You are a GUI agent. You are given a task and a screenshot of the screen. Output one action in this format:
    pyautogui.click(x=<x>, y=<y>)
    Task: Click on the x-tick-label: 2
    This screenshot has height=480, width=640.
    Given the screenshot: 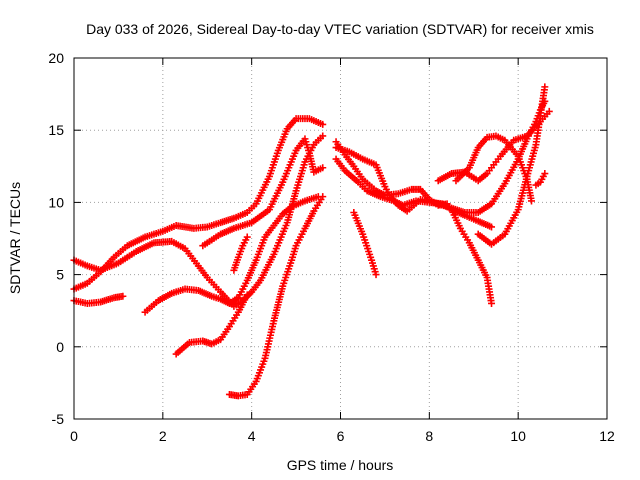 What is the action you would take?
    pyautogui.click(x=163, y=436)
    